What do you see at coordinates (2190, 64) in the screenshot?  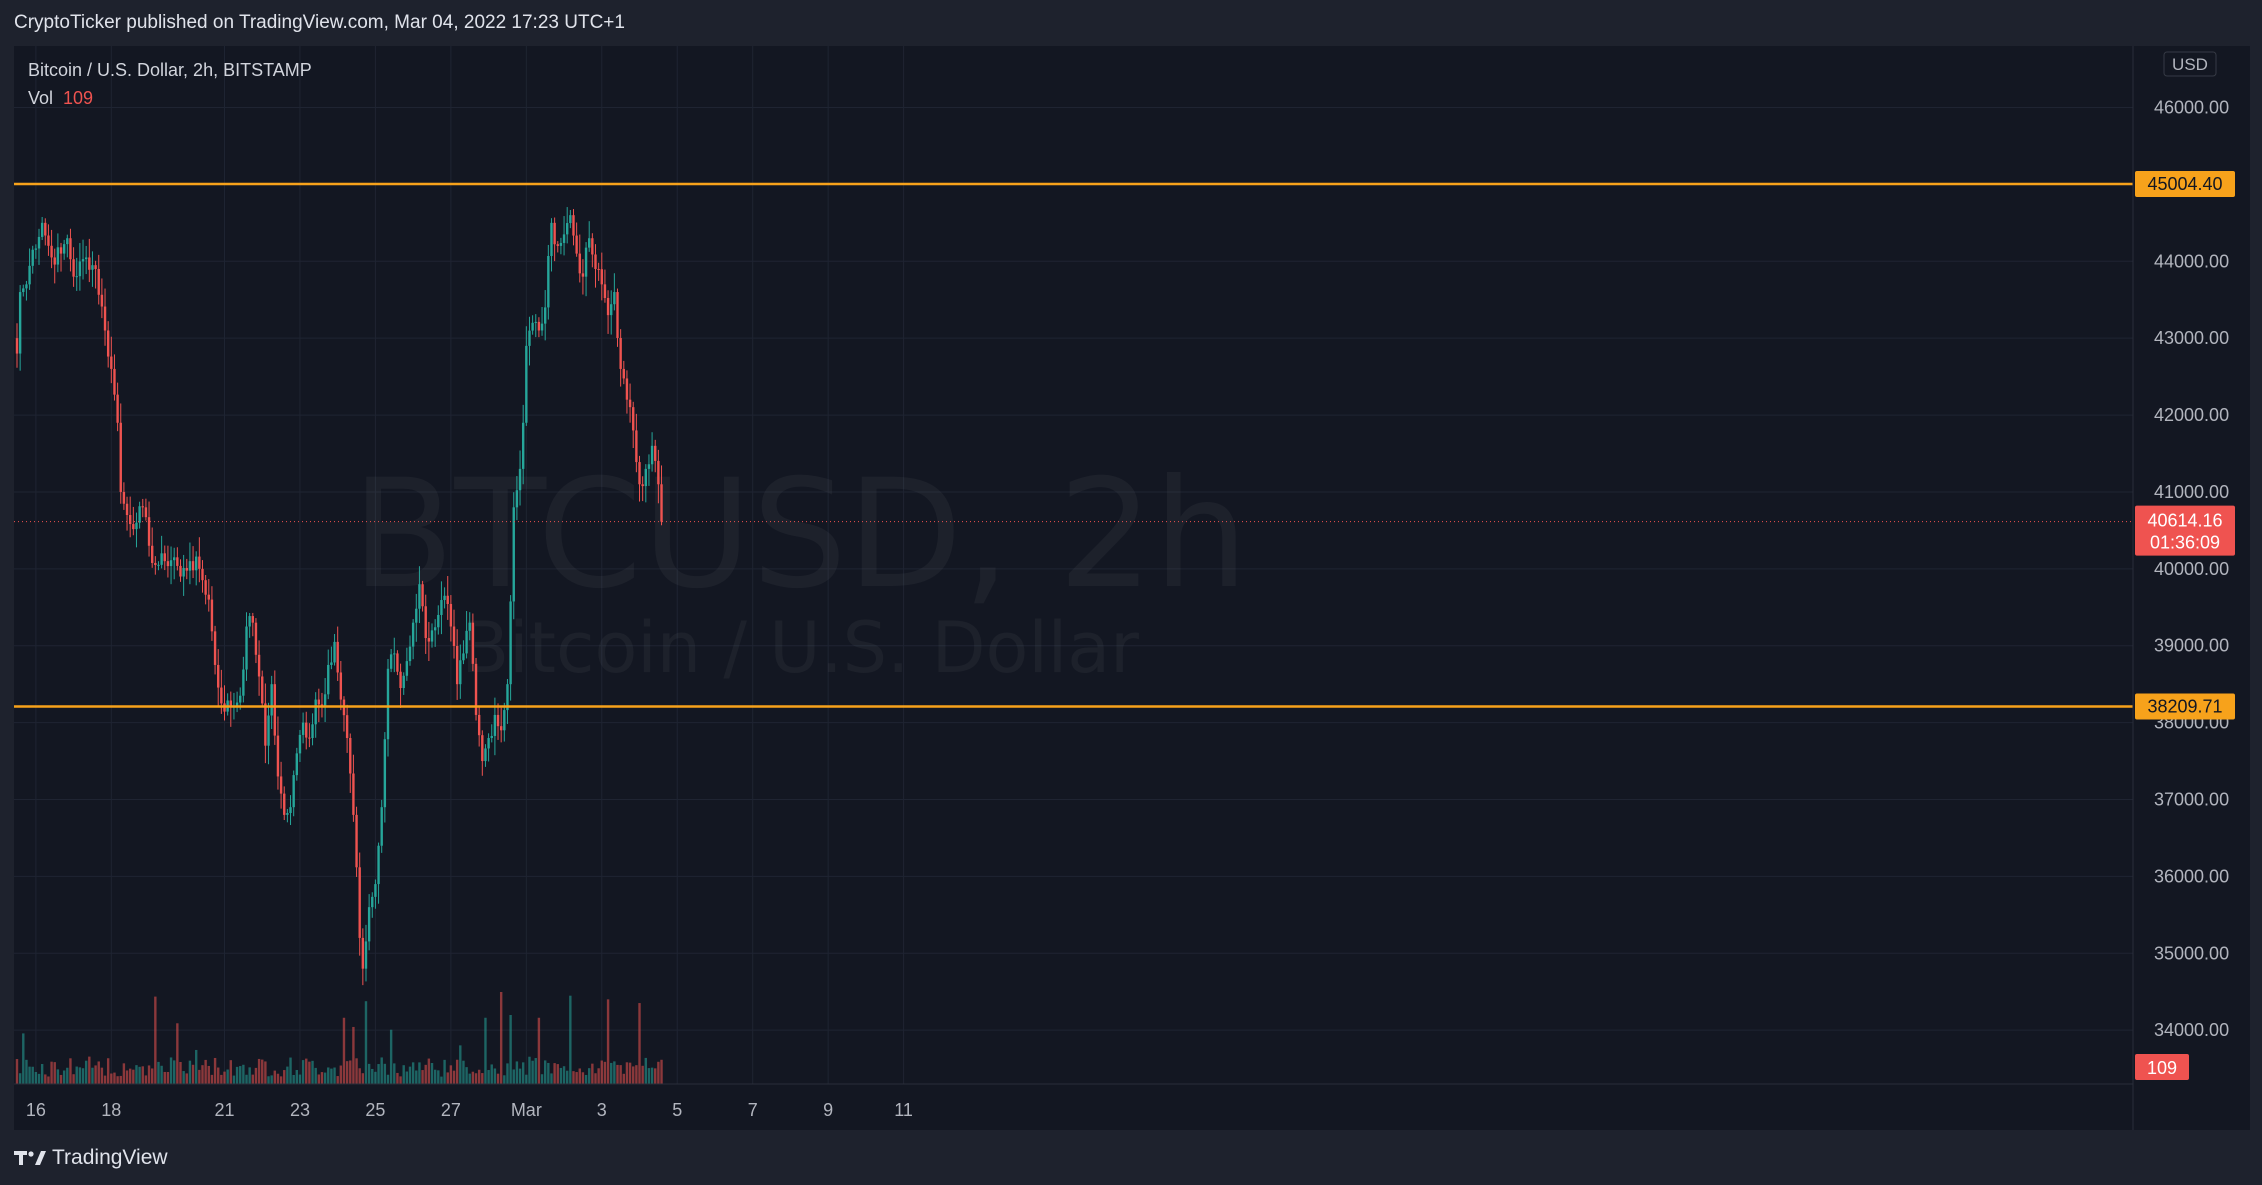 I see `currency-box` at bounding box center [2190, 64].